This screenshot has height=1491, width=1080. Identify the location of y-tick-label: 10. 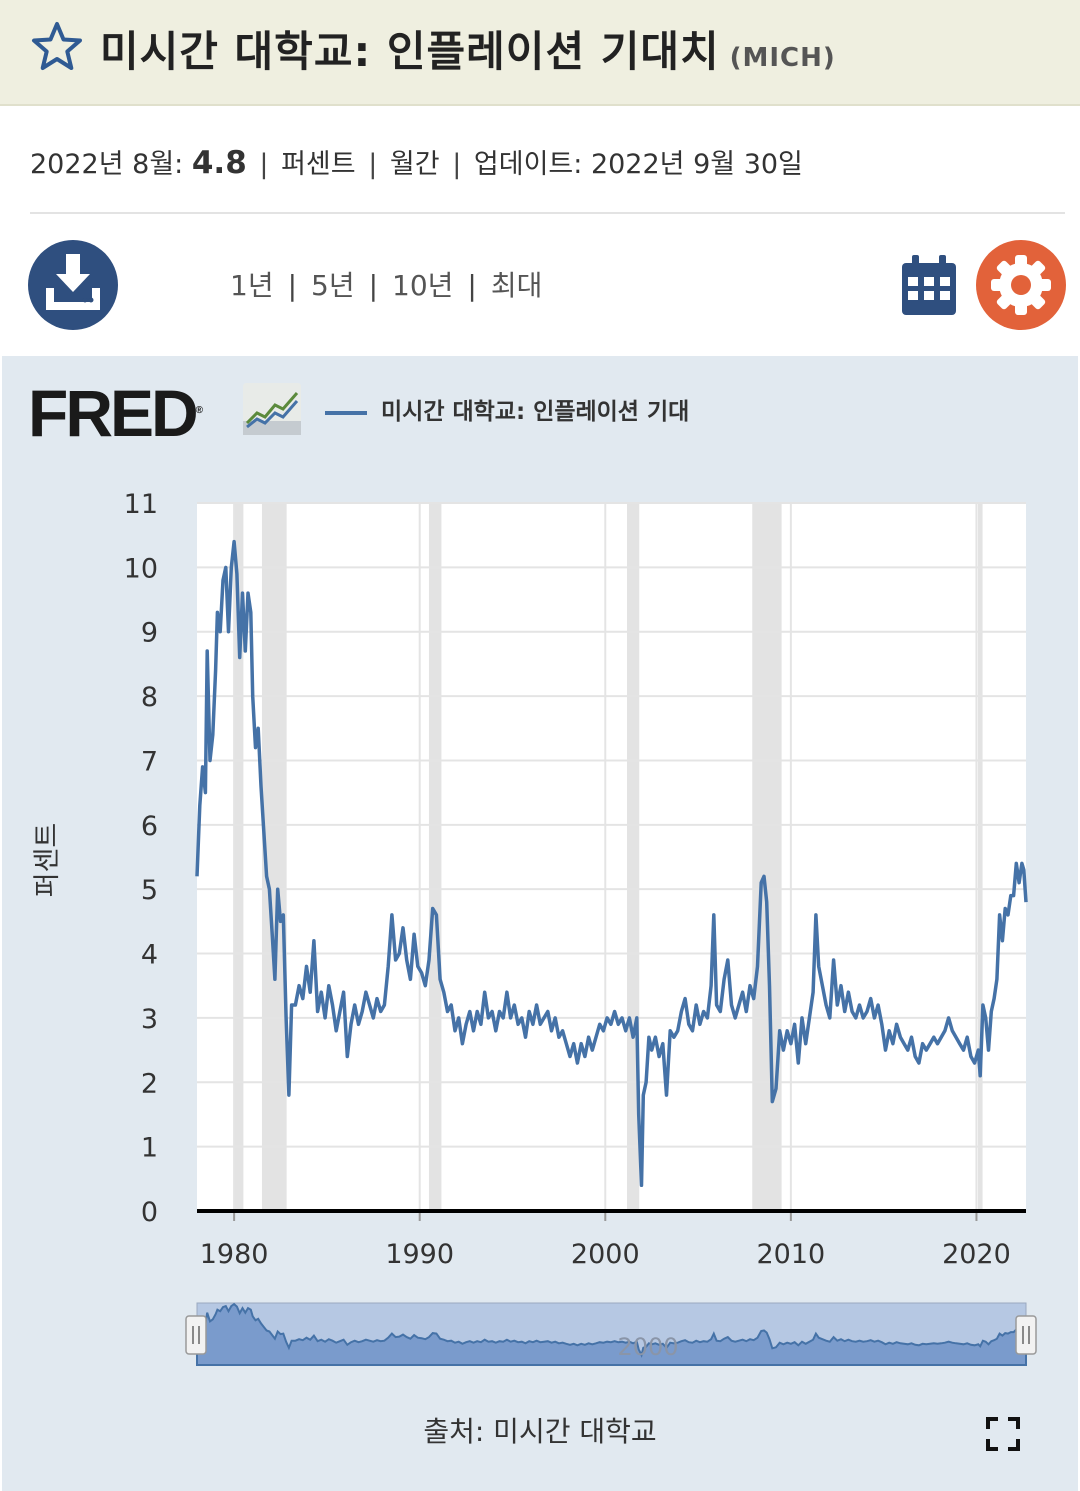
(141, 568).